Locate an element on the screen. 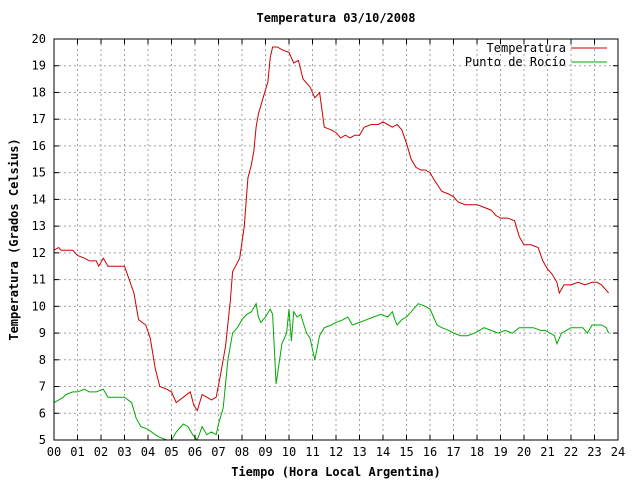 This screenshot has width=640, height=480. x-tick-label: 11 is located at coordinates (312, 452).